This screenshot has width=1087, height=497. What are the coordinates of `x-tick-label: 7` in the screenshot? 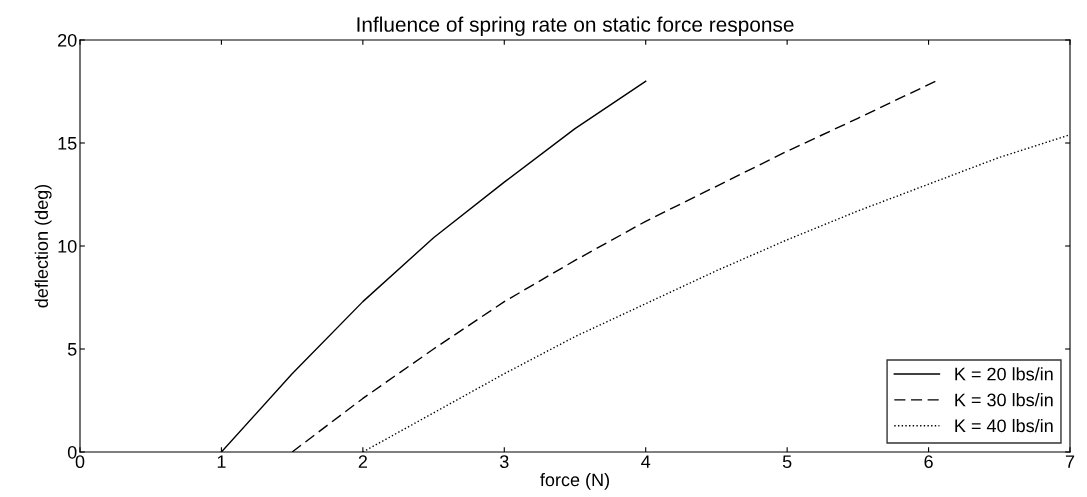 It's located at (1070, 461).